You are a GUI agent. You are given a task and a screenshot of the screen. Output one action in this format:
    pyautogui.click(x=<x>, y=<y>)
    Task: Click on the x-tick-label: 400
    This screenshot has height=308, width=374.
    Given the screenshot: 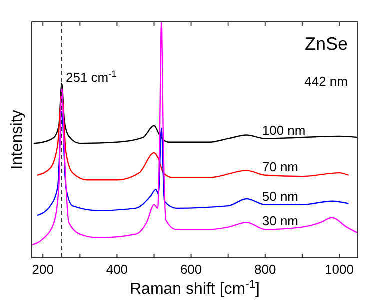 What is the action you would take?
    pyautogui.click(x=117, y=269)
    